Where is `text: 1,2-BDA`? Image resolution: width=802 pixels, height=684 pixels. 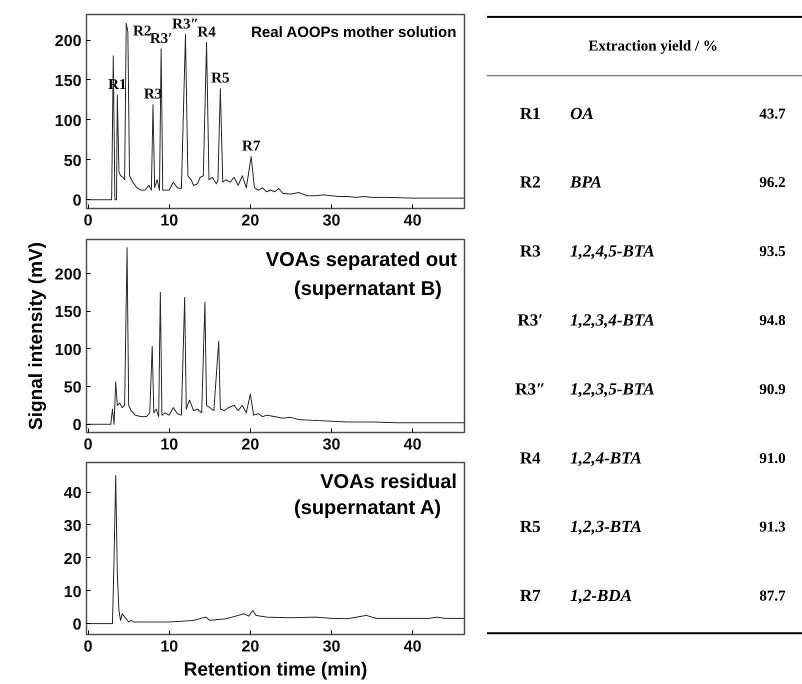
text: 1,2-BDA is located at coordinates (601, 596).